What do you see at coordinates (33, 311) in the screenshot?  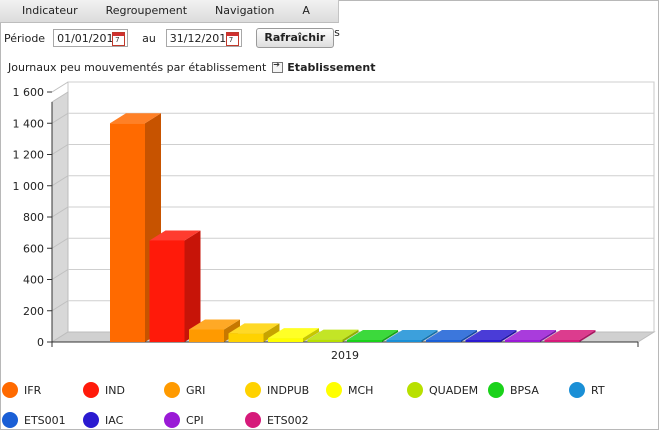 I see `y-tick-label: 200` at bounding box center [33, 311].